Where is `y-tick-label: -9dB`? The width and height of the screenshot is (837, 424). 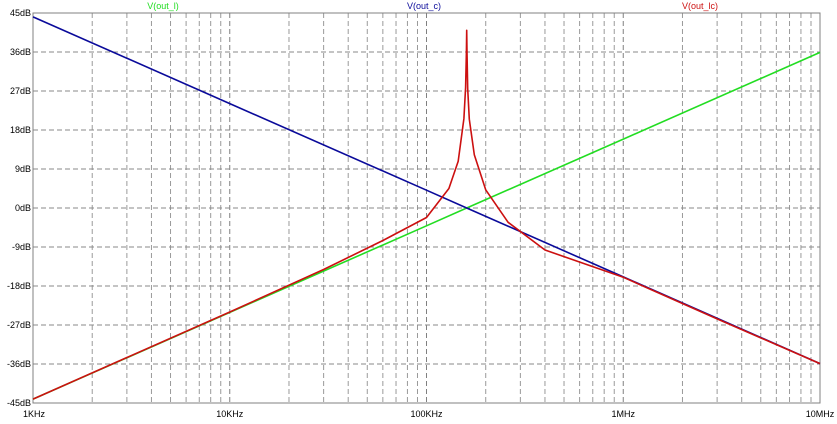 y-tick-label: -9dB is located at coordinates (21, 247).